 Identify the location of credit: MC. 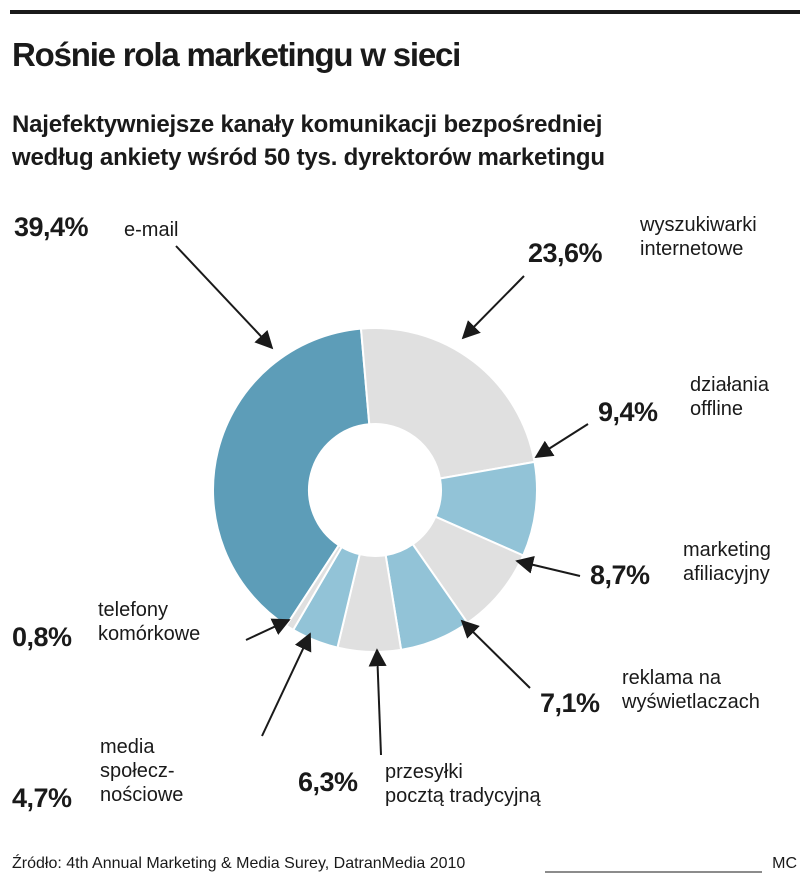
(784, 863).